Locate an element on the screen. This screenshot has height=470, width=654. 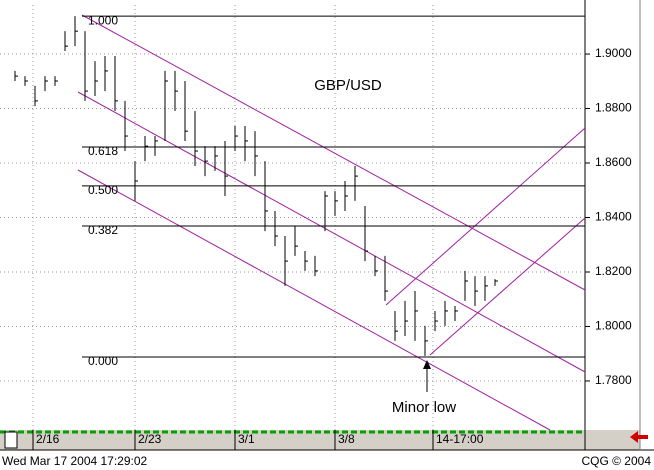
y-tick-label: 1.8600 is located at coordinates (613, 162).